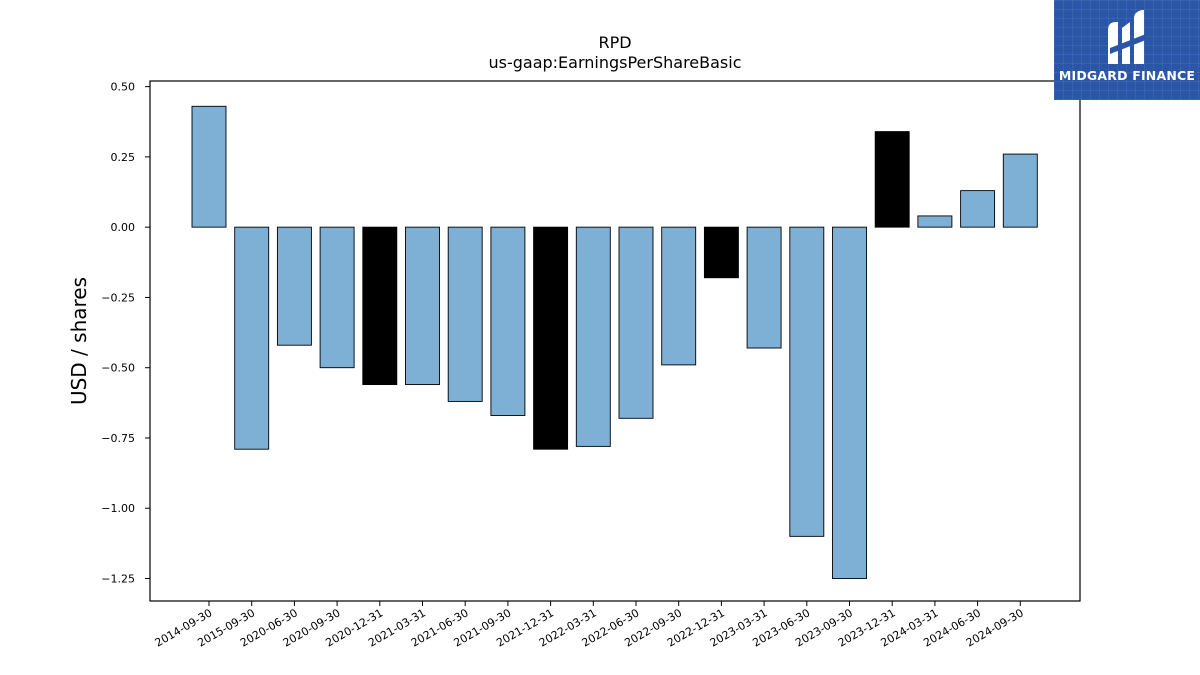 The width and height of the screenshot is (1200, 675). Describe the element at coordinates (1127, 37) in the screenshot. I see `midgard-logo-mark-icon` at that location.